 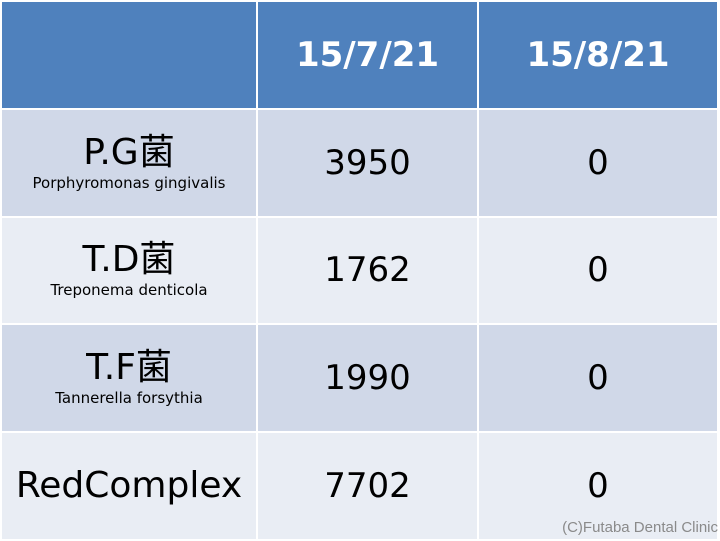 I want to click on bacteria-latin: Treponema denticola, so click(x=129, y=290).